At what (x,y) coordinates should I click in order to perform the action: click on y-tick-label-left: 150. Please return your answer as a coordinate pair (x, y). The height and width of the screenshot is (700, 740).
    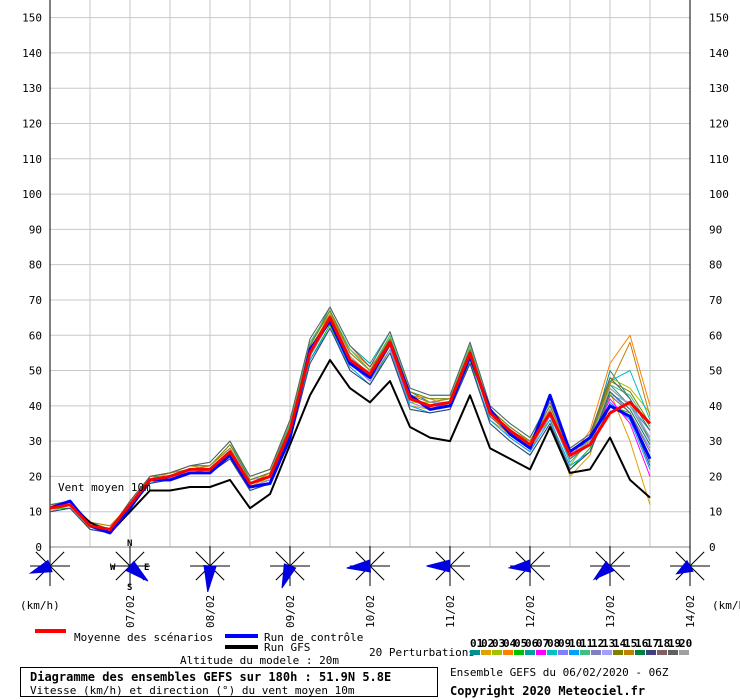
    Looking at the image, I should click on (32, 18).